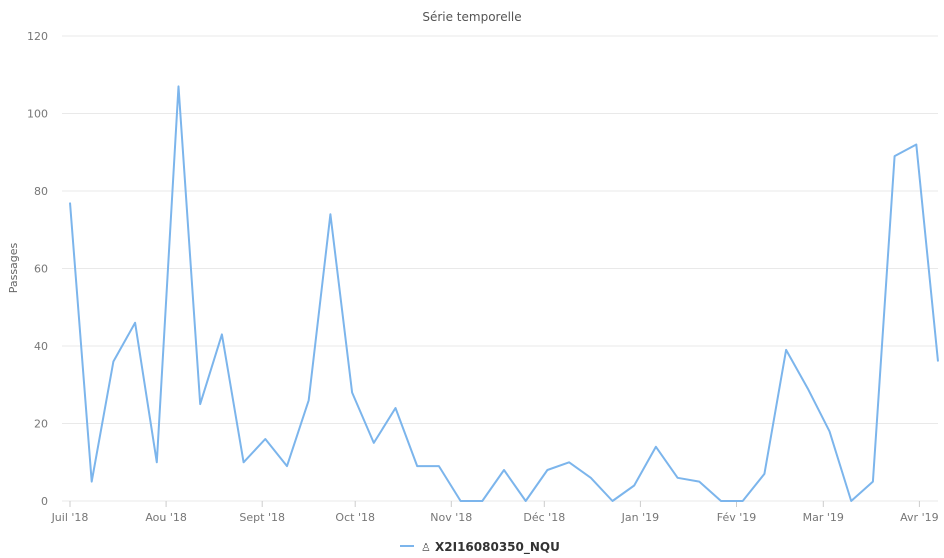 Image resolution: width=944 pixels, height=558 pixels. Describe the element at coordinates (471, 17) in the screenshot. I see `chart-title: Série temporelle` at that location.